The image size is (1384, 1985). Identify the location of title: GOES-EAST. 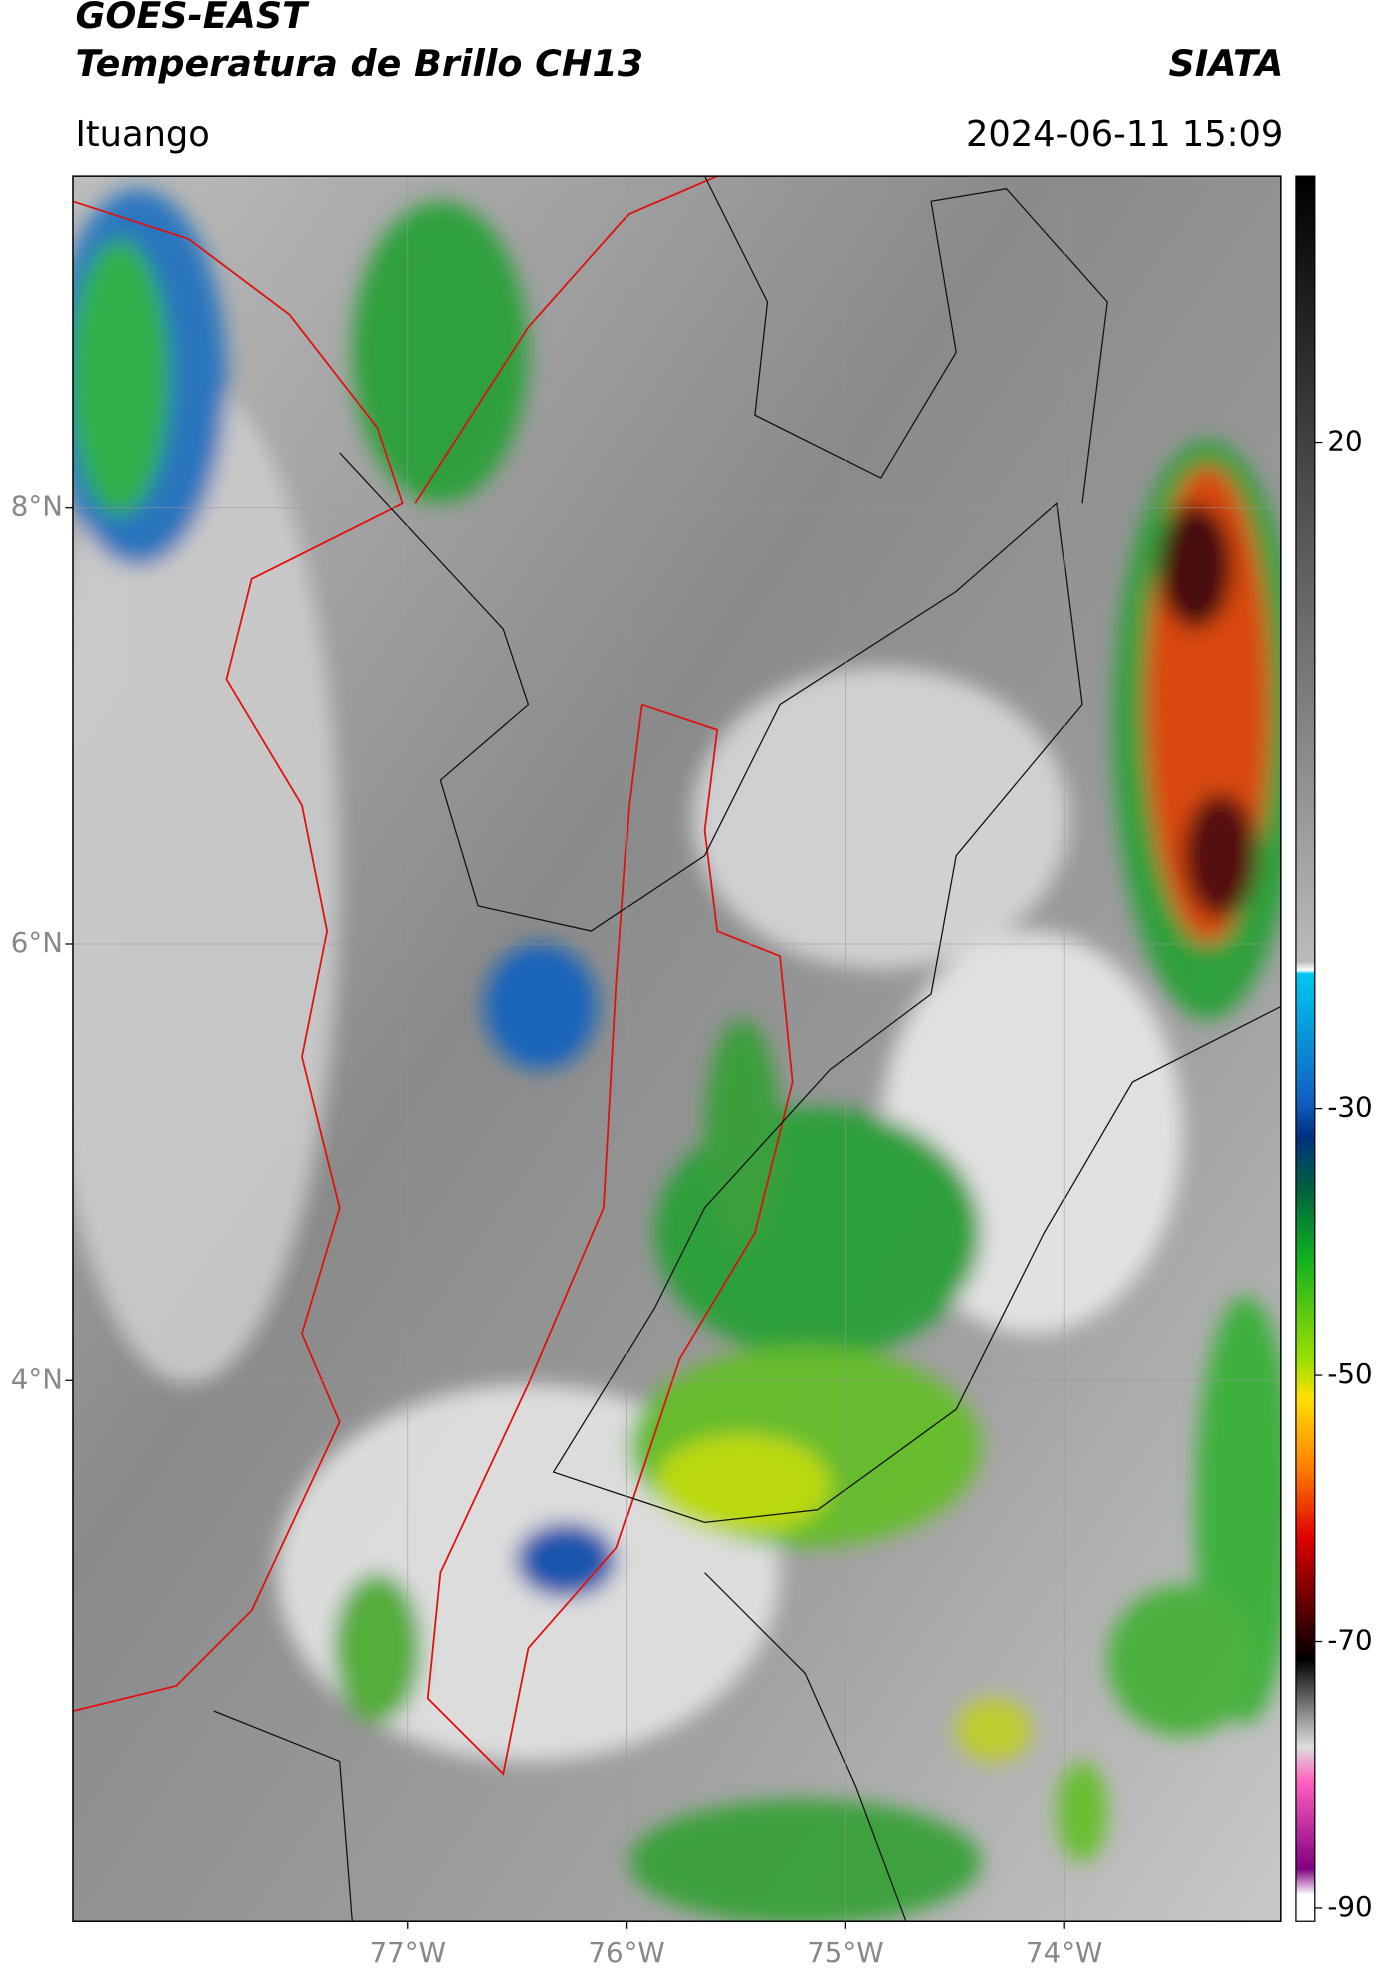
(192, 18).